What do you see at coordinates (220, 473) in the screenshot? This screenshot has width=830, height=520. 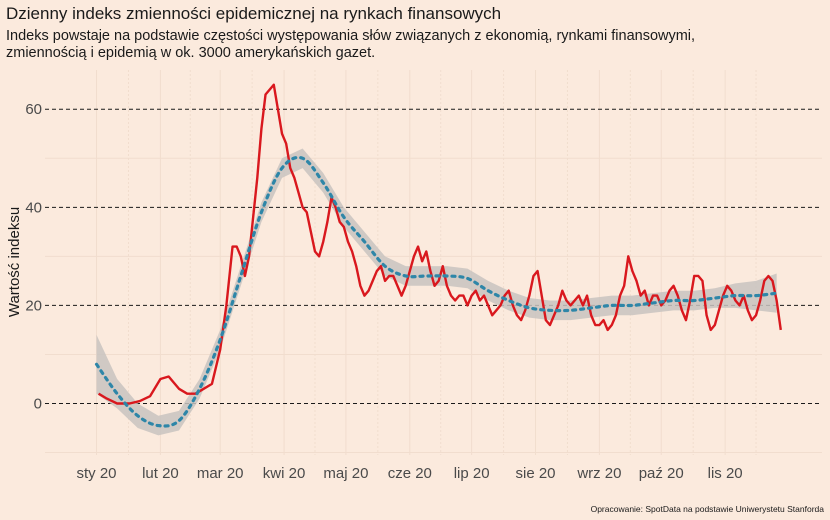 I see `x-tick-label-2: mar 20` at bounding box center [220, 473].